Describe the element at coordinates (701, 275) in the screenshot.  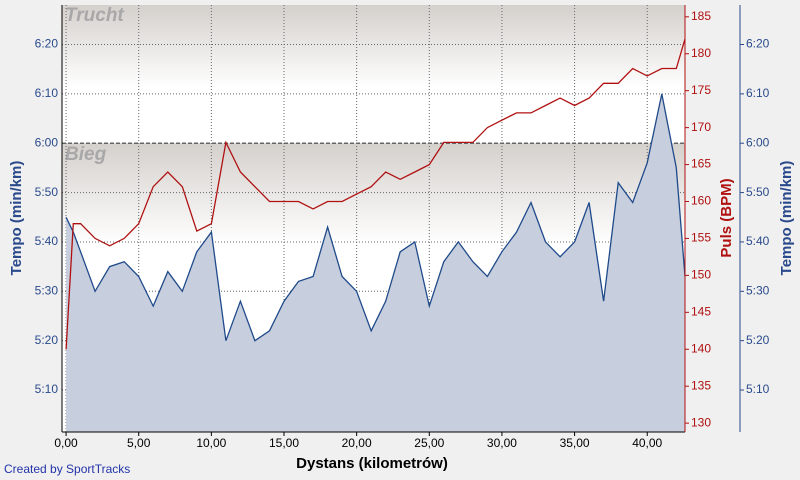
I see `y2-tick-label: 150` at that location.